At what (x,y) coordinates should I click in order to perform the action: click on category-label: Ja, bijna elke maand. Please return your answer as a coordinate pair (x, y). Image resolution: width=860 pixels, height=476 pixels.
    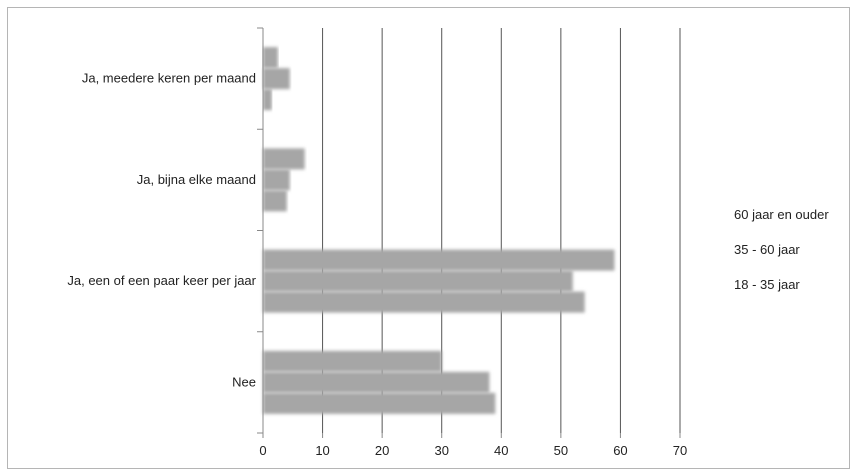
    Looking at the image, I should click on (196, 179).